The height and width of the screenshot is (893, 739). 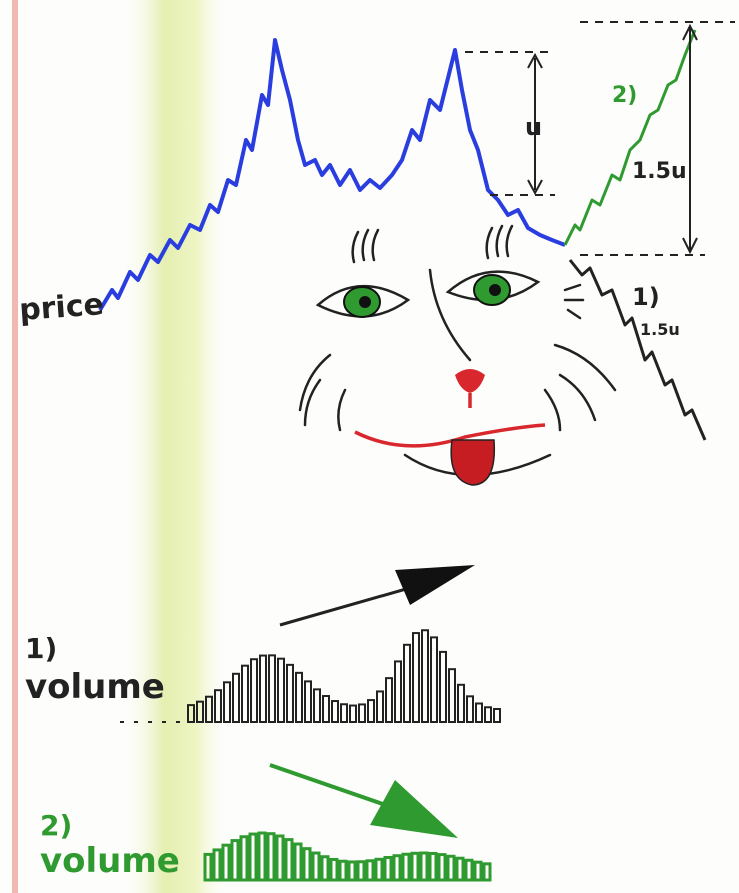 I want to click on right-pupil, so click(x=495, y=290).